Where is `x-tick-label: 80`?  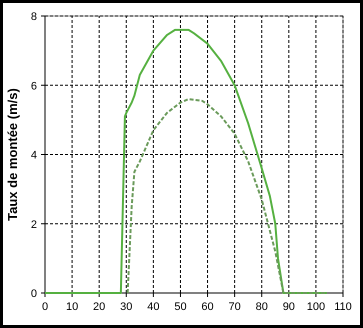 x-tick-label: 80 is located at coordinates (262, 307).